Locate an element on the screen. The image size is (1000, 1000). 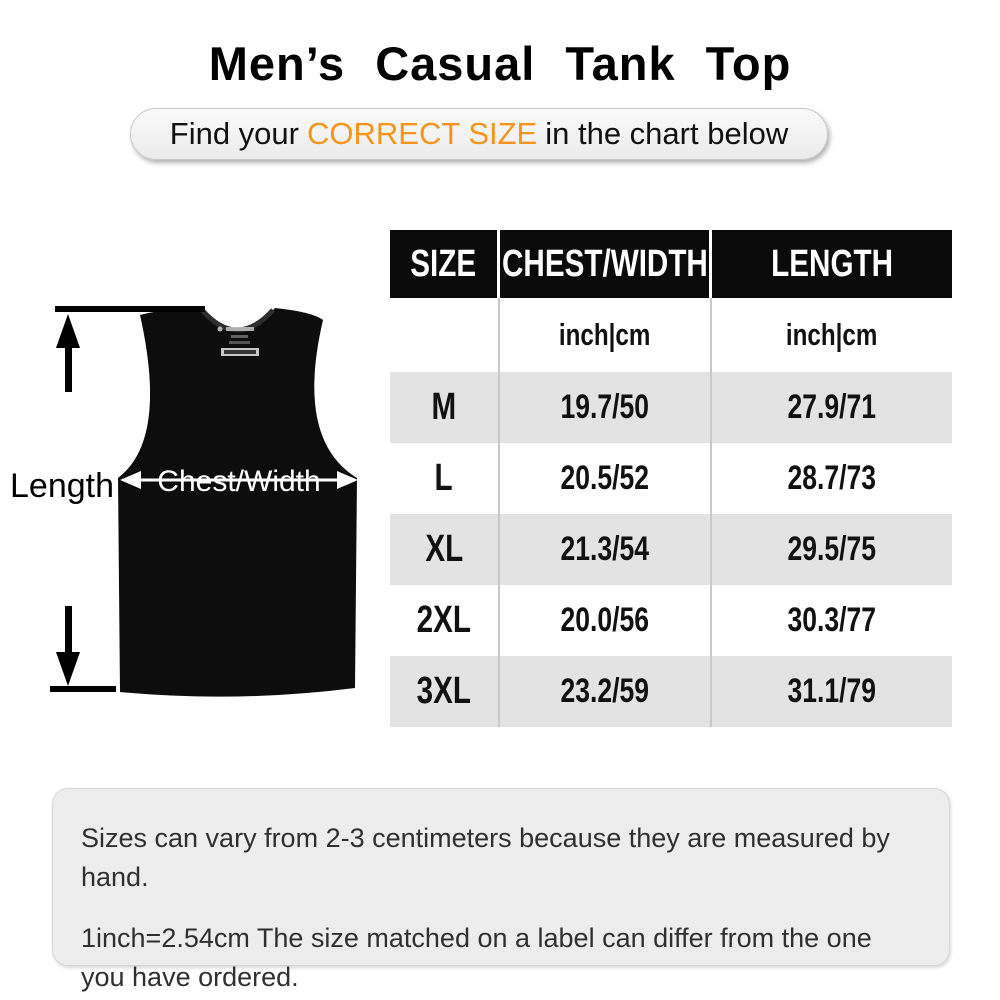
chest-arrow-left-icon is located at coordinates (130, 480).